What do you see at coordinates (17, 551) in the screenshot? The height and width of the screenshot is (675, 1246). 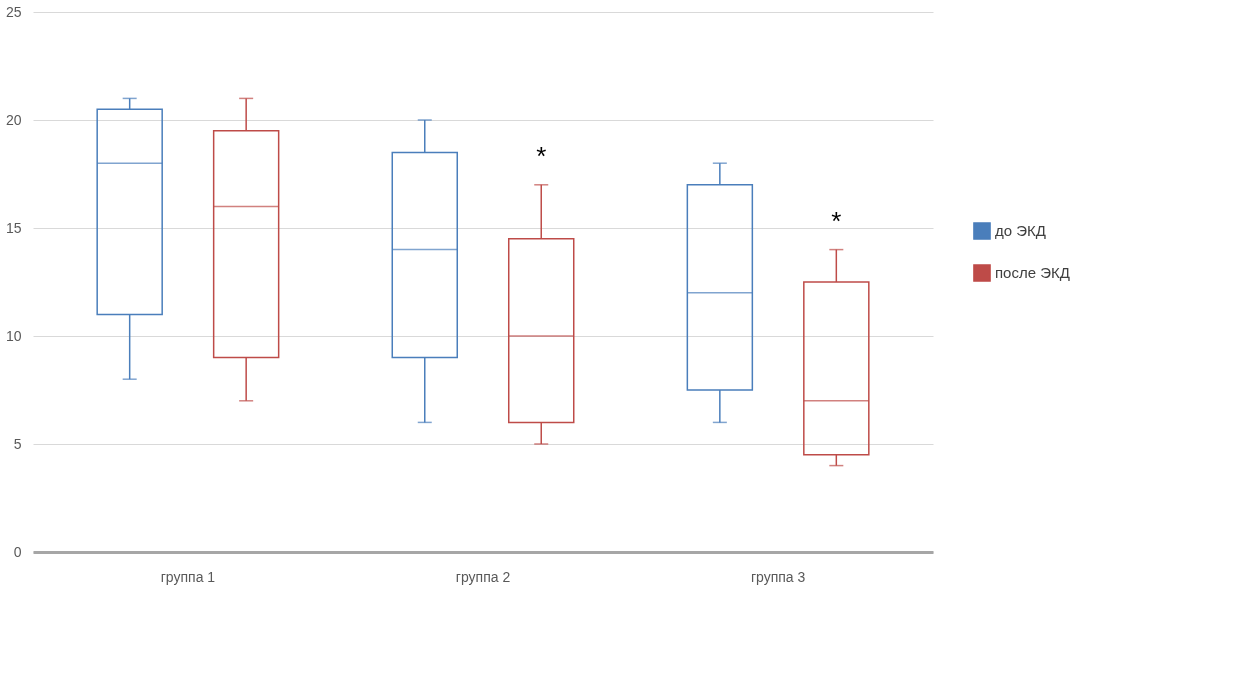 I see `y-tick-label: 0` at bounding box center [17, 551].